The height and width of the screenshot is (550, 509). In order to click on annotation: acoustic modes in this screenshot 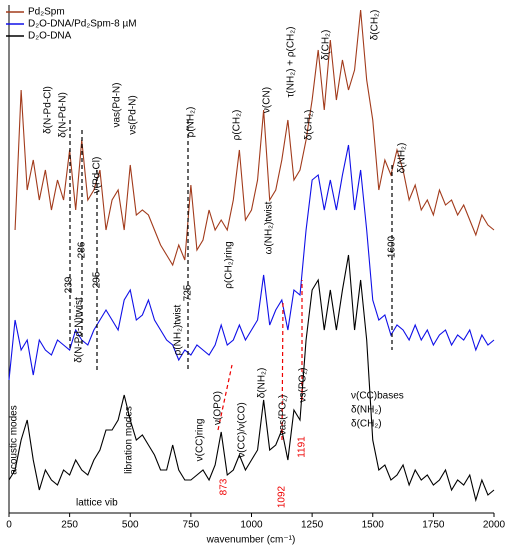, I will do `click(14, 439)`.